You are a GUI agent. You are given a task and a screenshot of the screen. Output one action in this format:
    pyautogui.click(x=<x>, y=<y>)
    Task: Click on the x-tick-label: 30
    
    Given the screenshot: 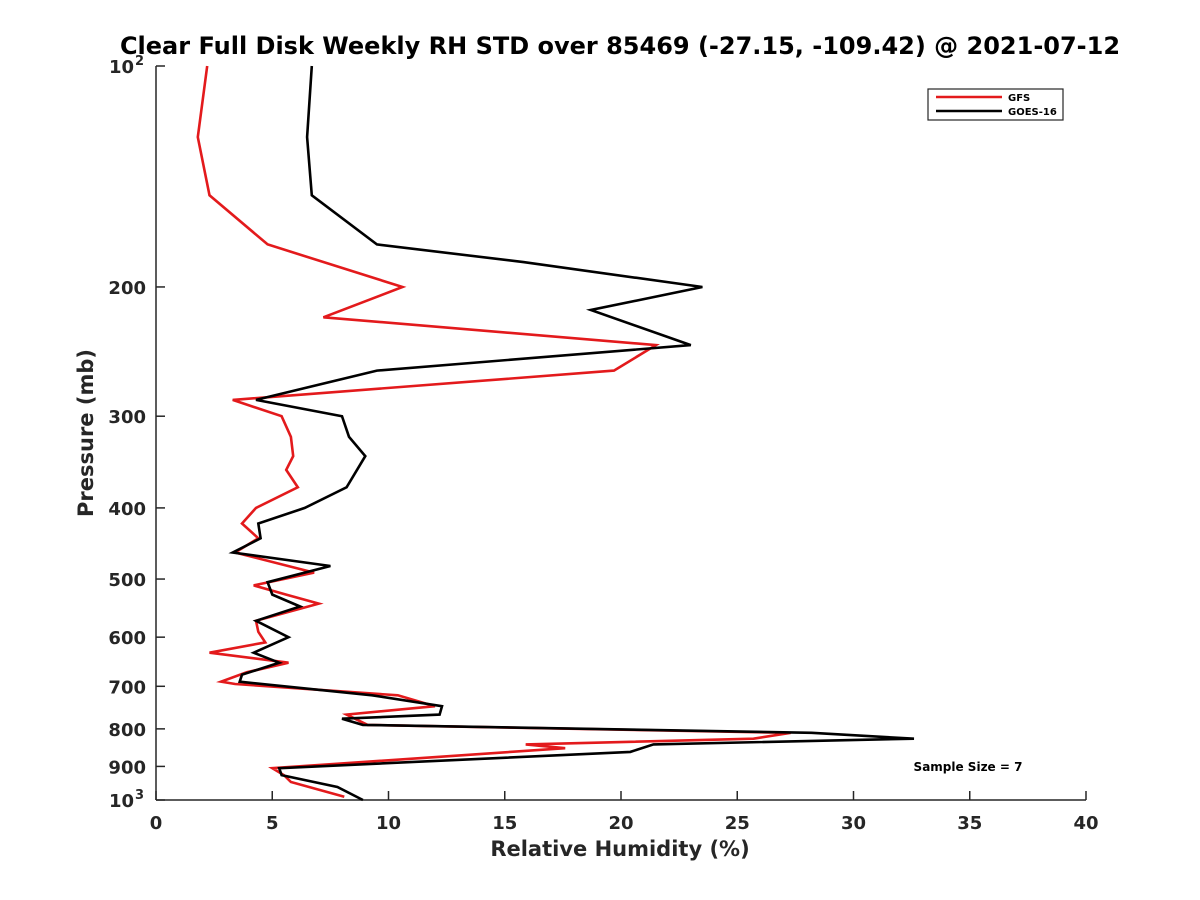 What is the action you would take?
    pyautogui.click(x=853, y=823)
    